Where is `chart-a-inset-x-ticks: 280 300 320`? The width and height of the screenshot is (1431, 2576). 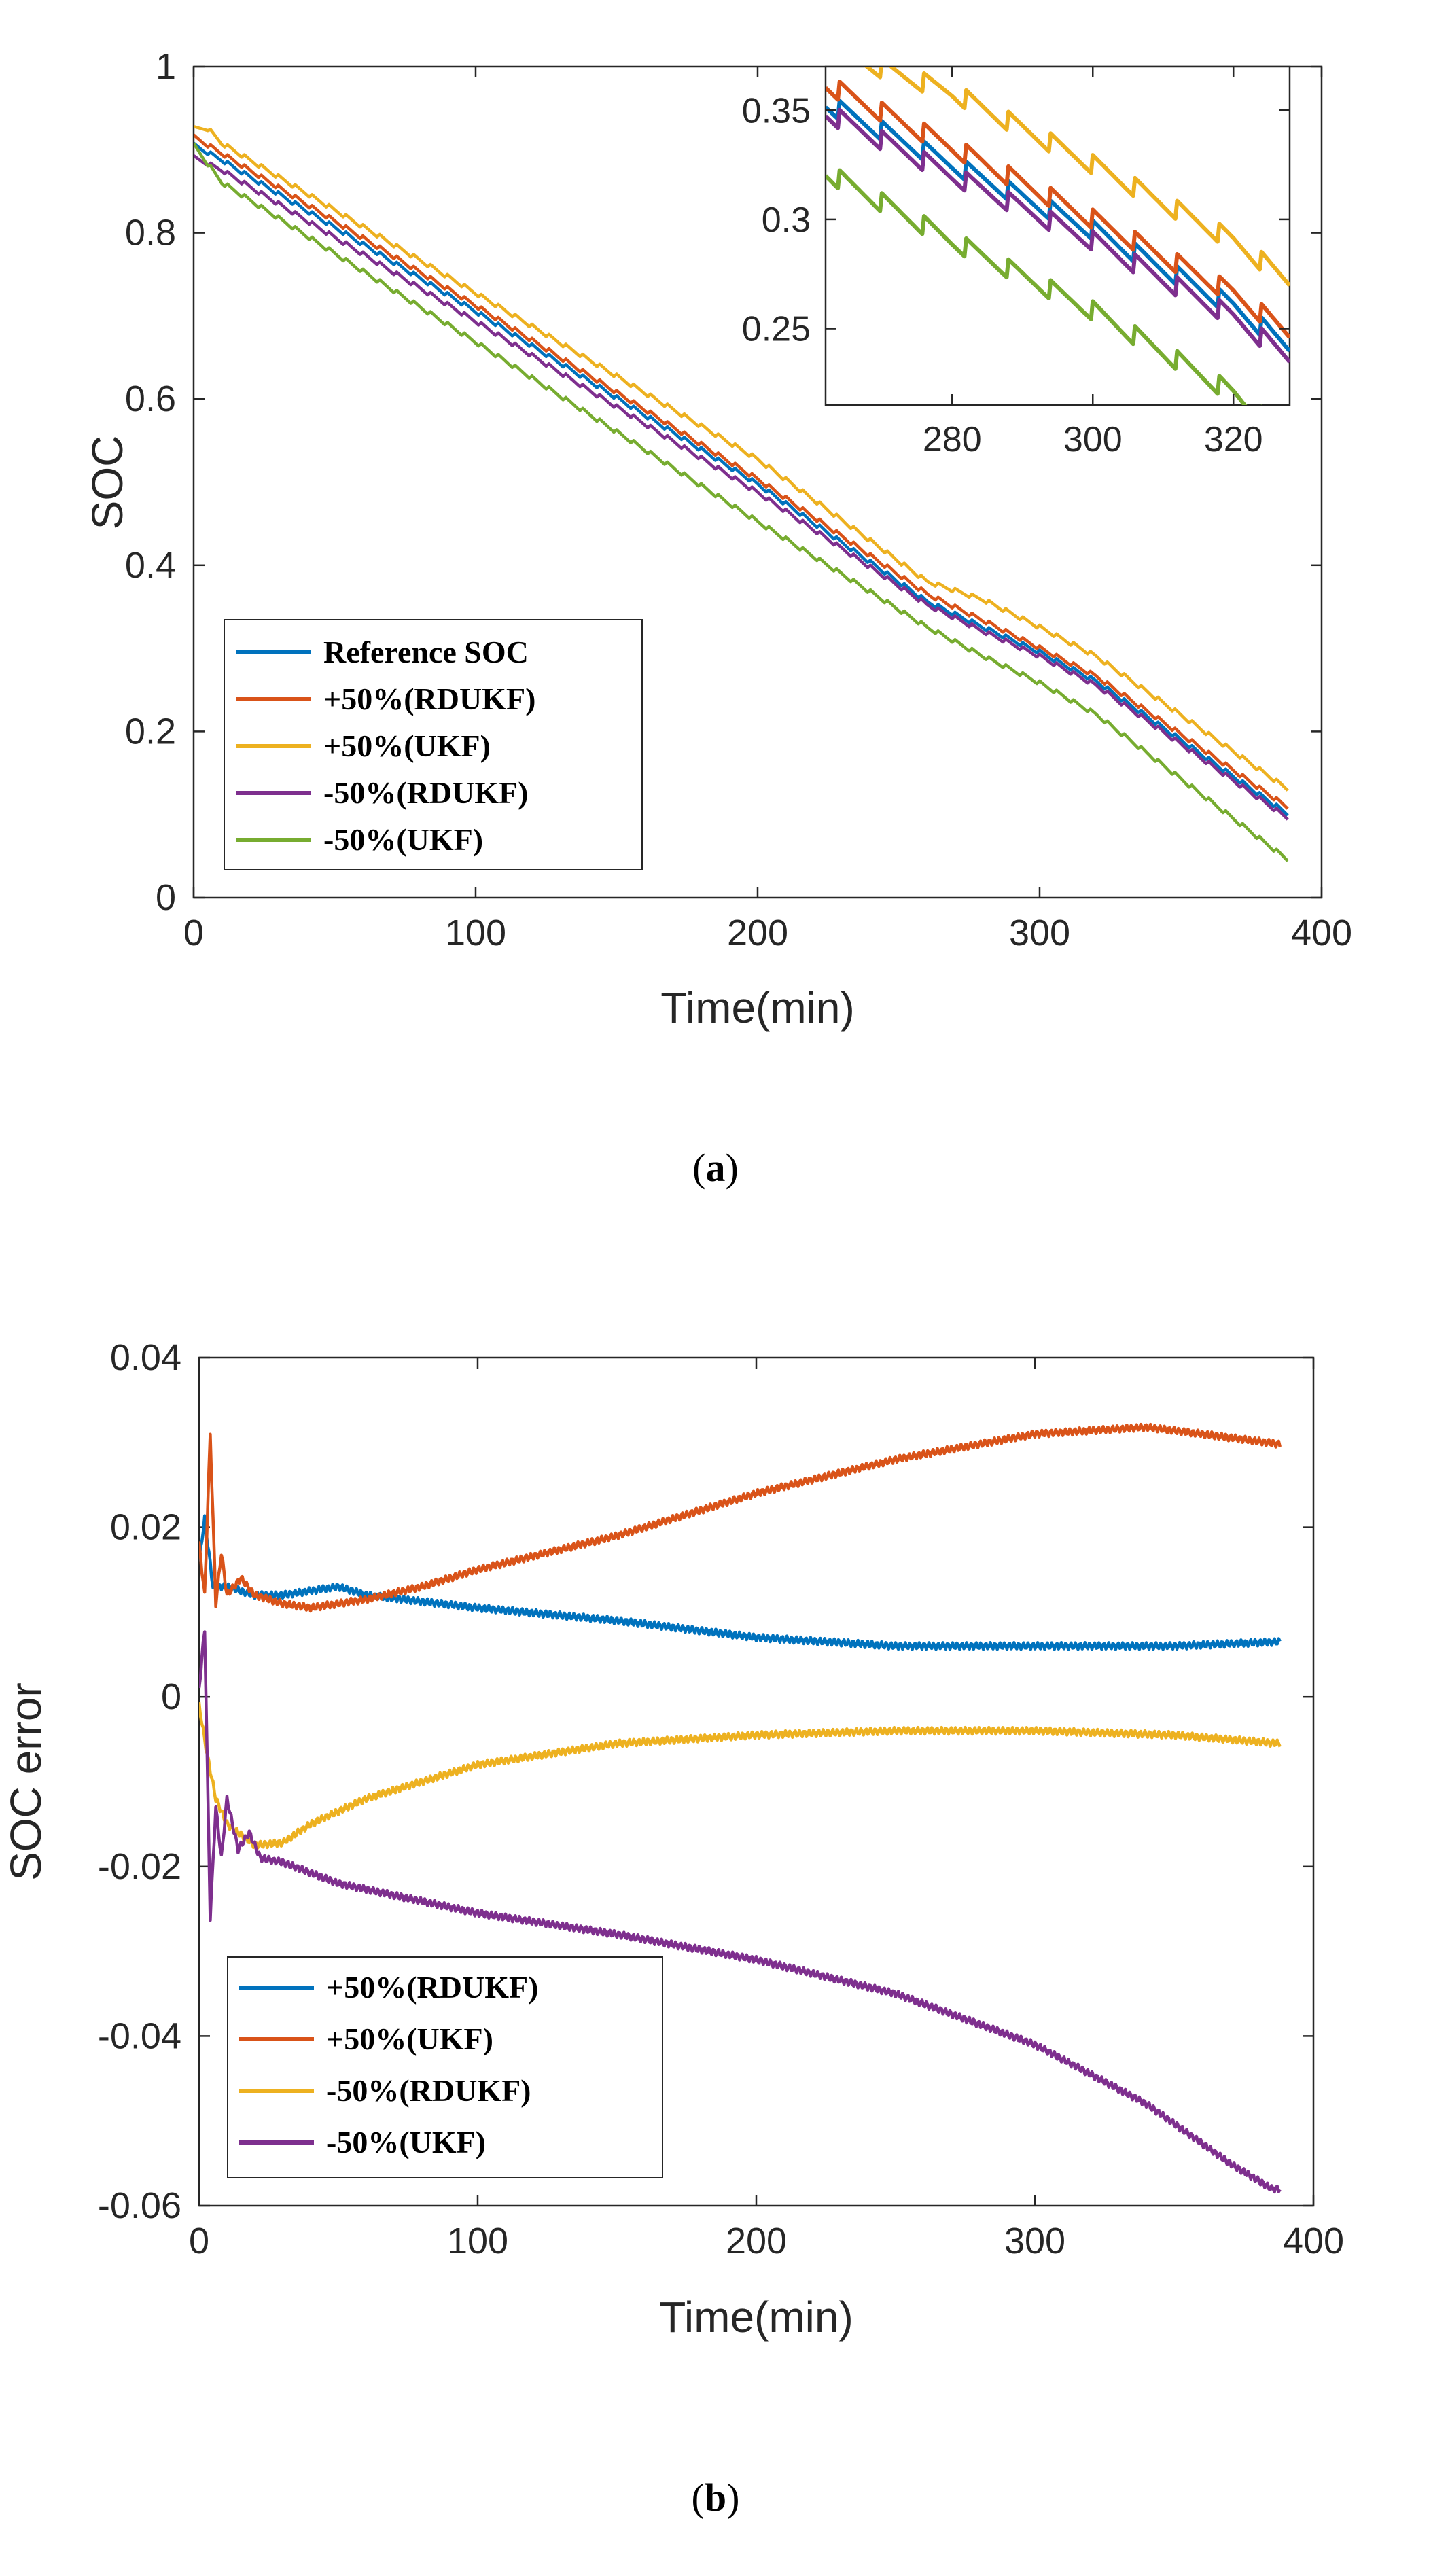
chart-a-inset-x-ticks: 280 300 320 is located at coordinates (1093, 263).